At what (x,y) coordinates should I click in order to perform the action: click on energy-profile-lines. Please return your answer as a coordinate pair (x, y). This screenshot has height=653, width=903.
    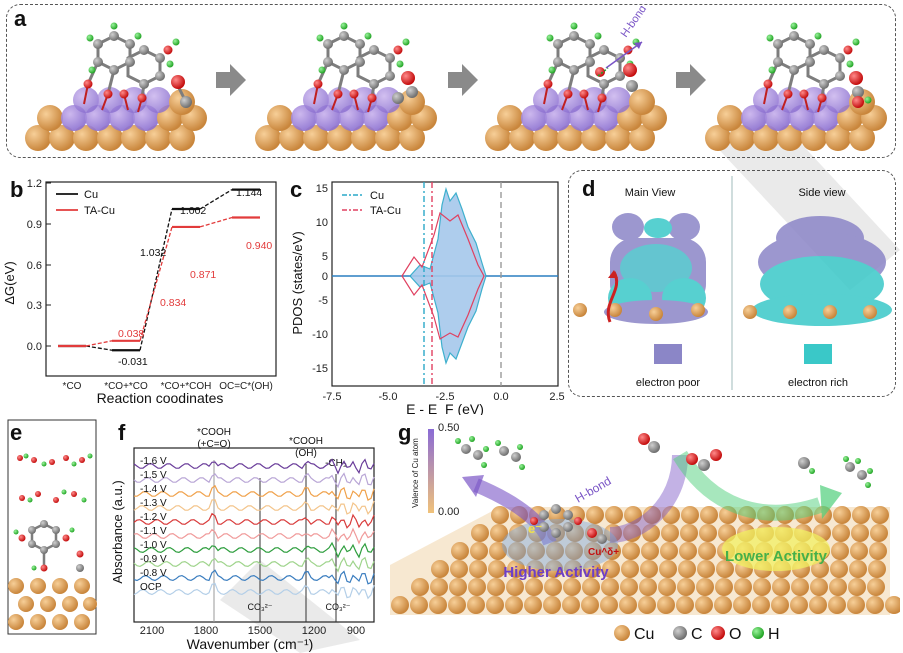
    Looking at the image, I should click on (159, 270).